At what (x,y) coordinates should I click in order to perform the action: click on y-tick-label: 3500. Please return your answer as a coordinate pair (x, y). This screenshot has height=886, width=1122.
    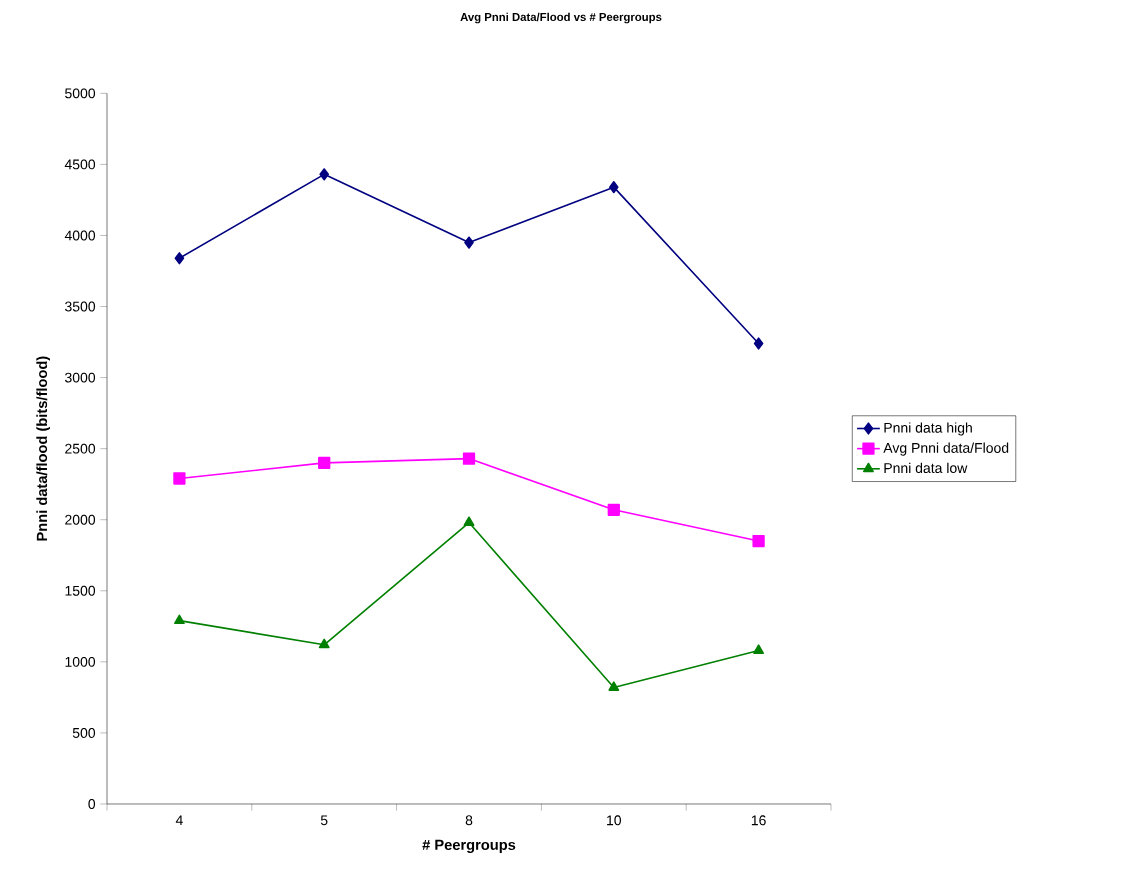
    Looking at the image, I should click on (80, 306).